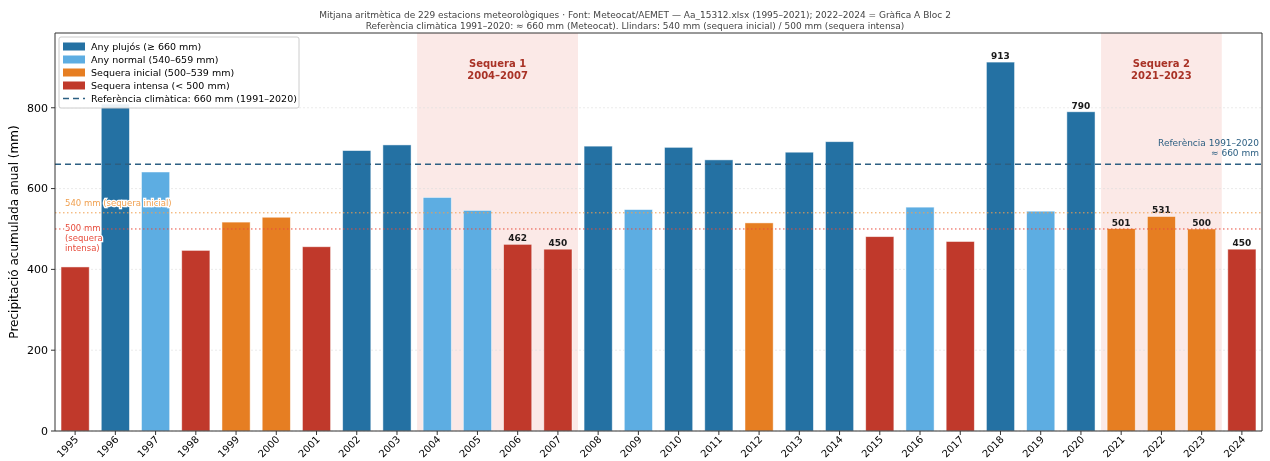 This screenshot has height=461, width=1270. I want to click on y-tick-label: 400, so click(37, 270).